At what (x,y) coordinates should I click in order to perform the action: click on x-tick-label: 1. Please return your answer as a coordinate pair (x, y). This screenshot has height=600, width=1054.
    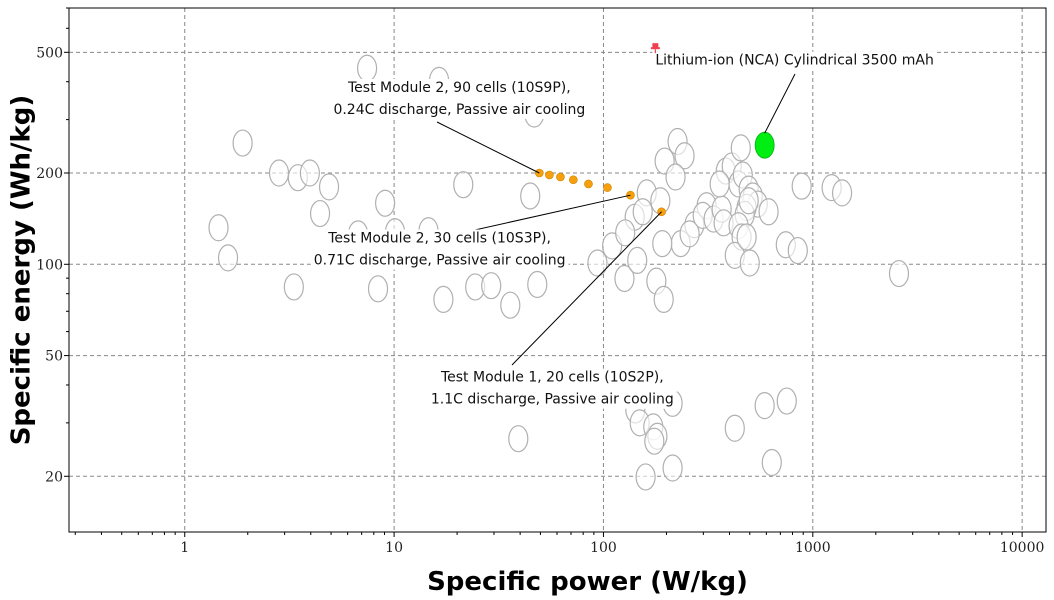
    Looking at the image, I should click on (184, 548).